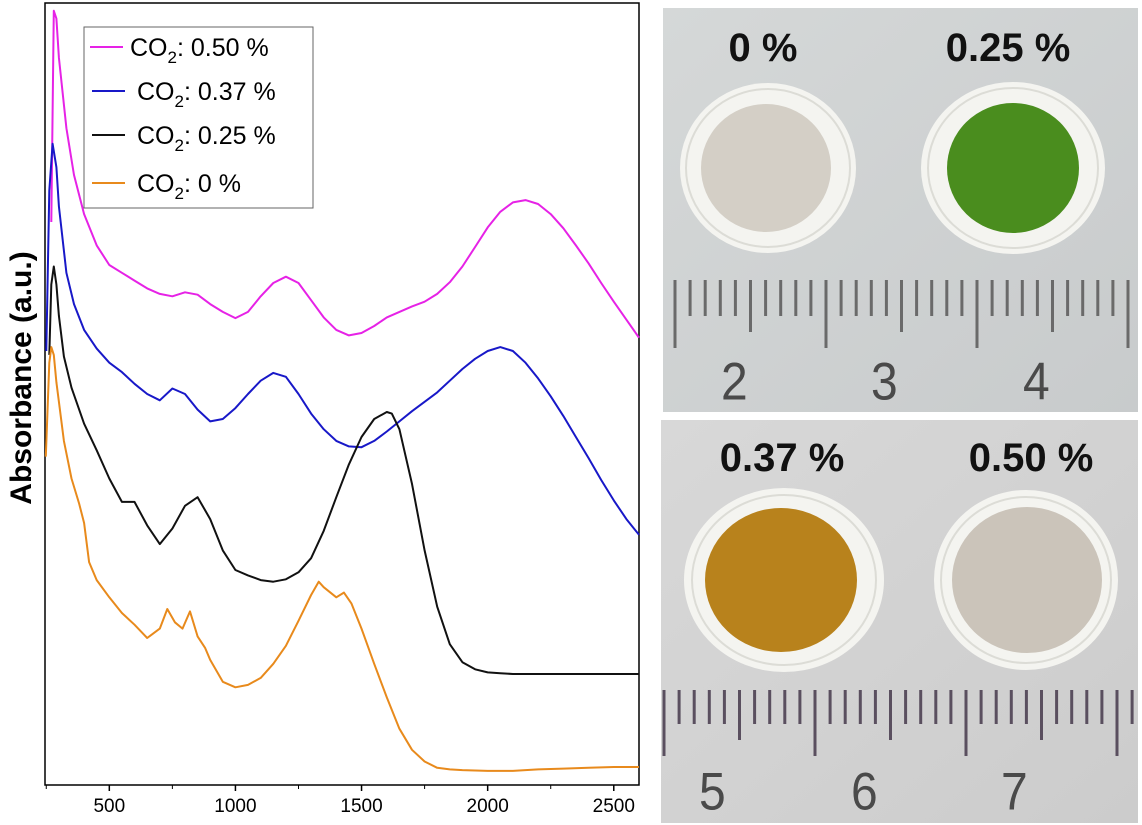 The image size is (1142, 825). I want to click on legend-label-2: CO2: 0.25 %, so click(206, 138).